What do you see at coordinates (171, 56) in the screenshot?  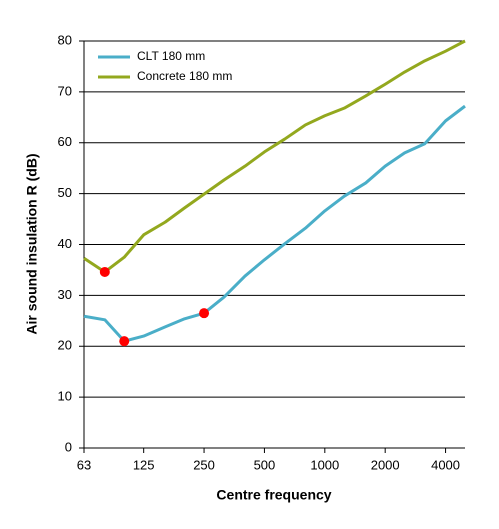 I see `legend-label: CLT 180 mm` at bounding box center [171, 56].